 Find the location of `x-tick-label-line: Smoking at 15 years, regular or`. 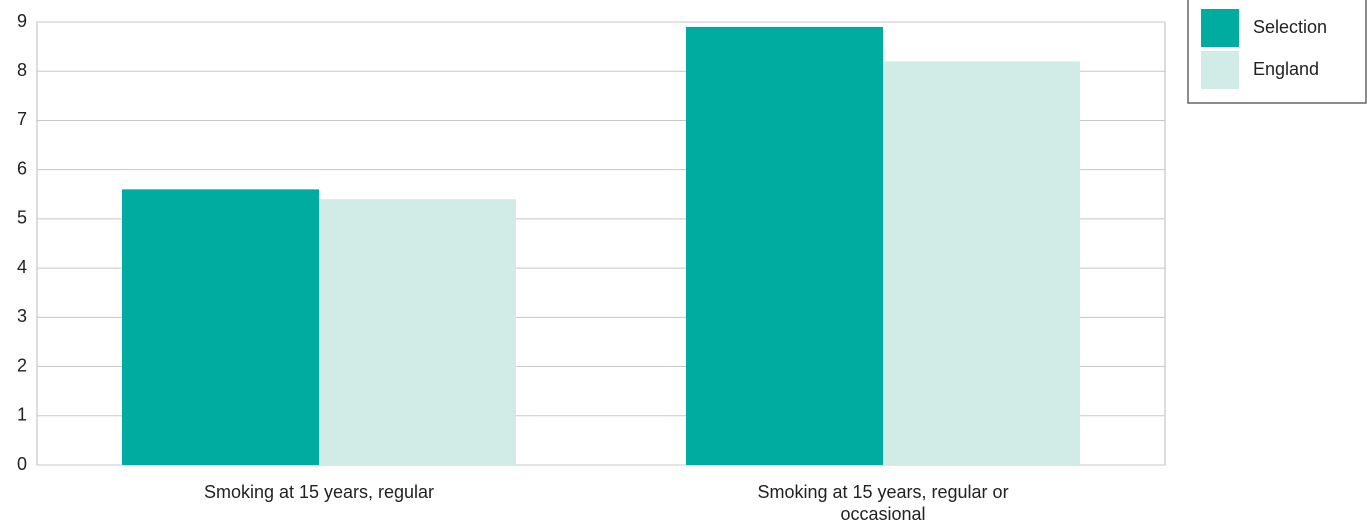

x-tick-label-line: Smoking at 15 years, regular or is located at coordinates (882, 492).